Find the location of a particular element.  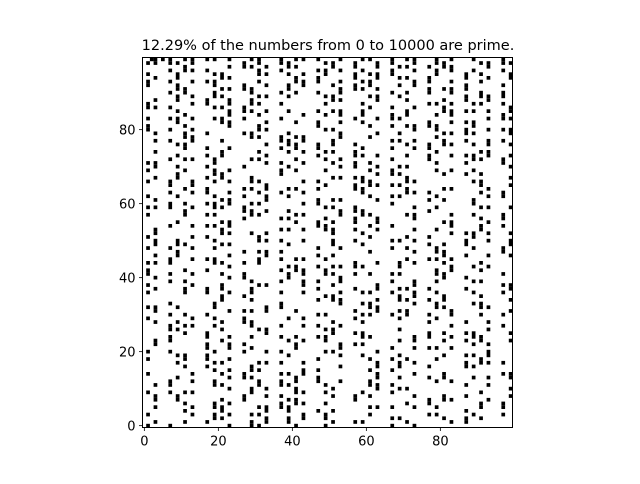

x-tick-label: 40 is located at coordinates (292, 442).